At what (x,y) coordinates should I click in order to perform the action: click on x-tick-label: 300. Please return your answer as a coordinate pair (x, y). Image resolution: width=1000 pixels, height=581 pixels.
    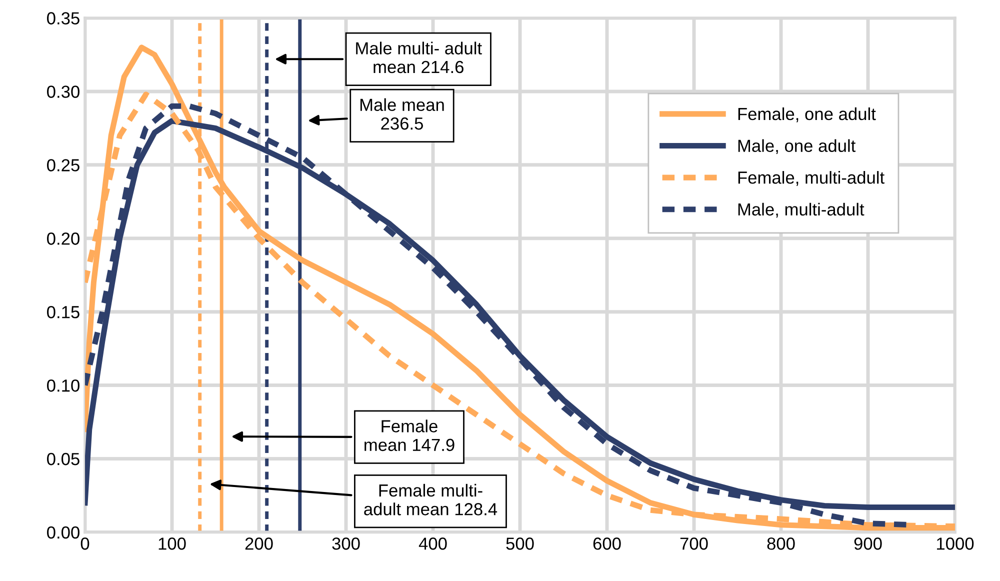
    Looking at the image, I should click on (346, 544).